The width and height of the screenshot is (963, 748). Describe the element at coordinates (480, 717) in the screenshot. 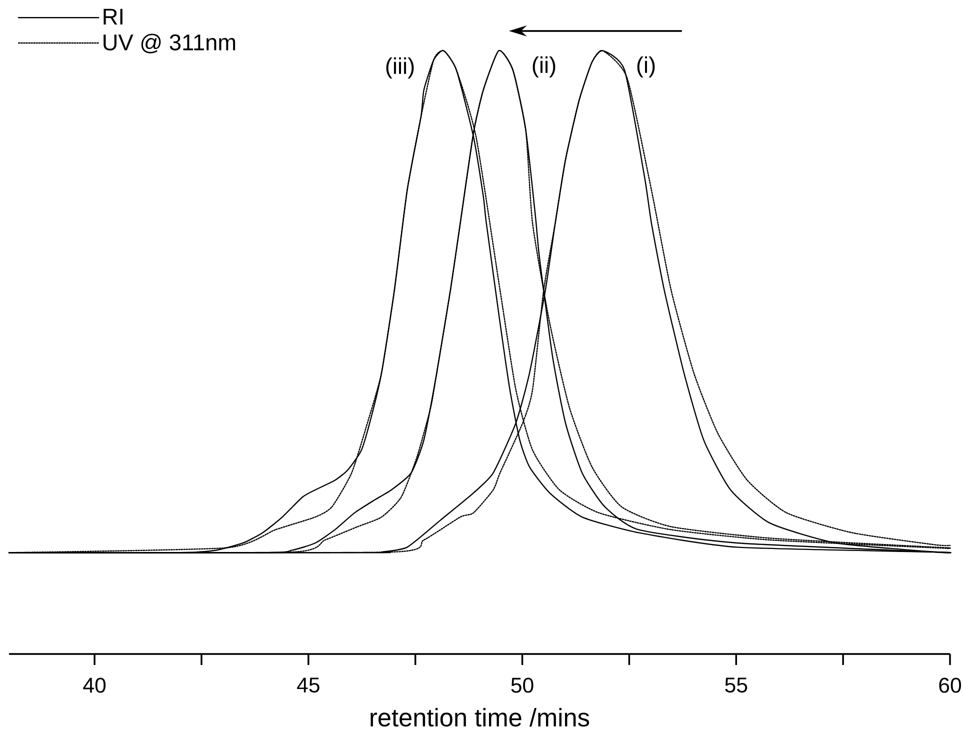

I see `x-axis-title: retention time /mins` at that location.